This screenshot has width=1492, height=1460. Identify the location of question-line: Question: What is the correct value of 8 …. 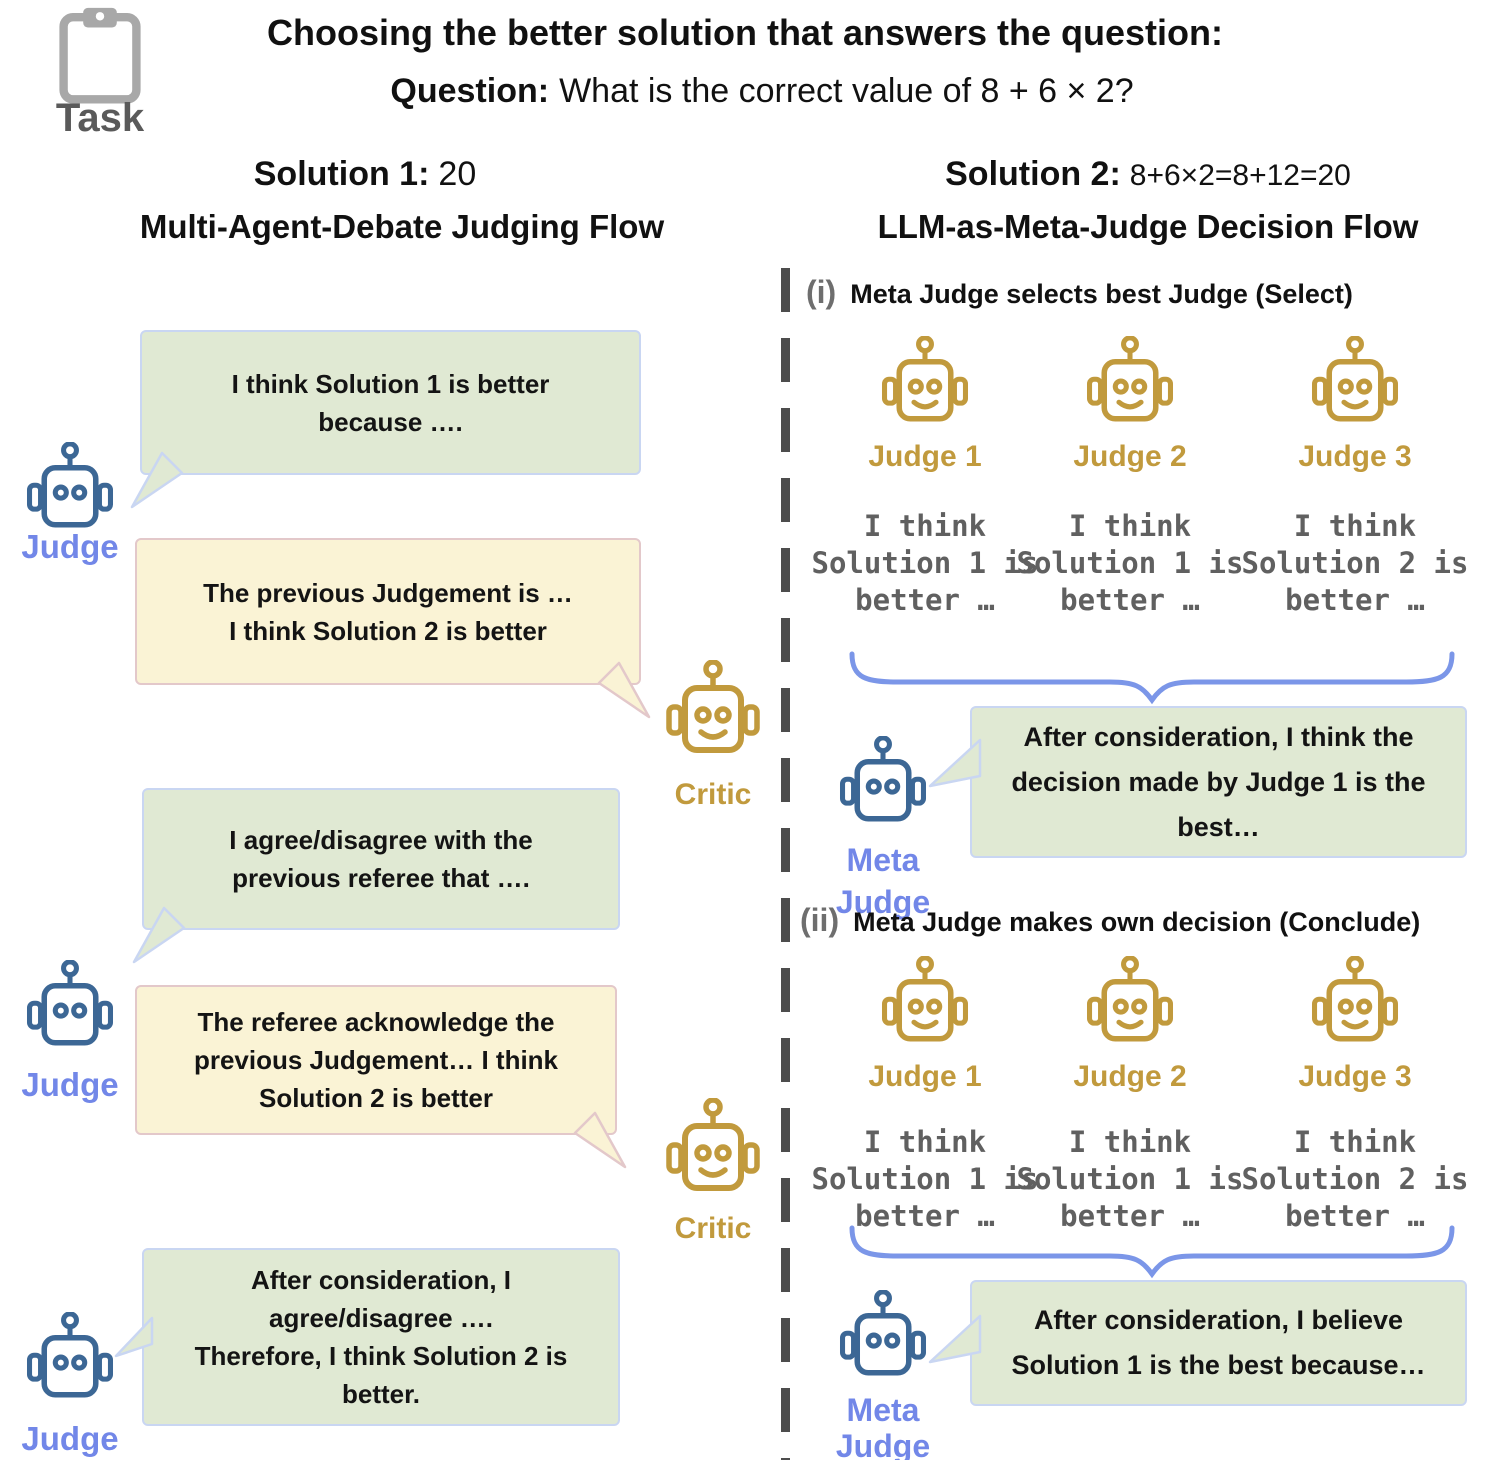
(761, 91).